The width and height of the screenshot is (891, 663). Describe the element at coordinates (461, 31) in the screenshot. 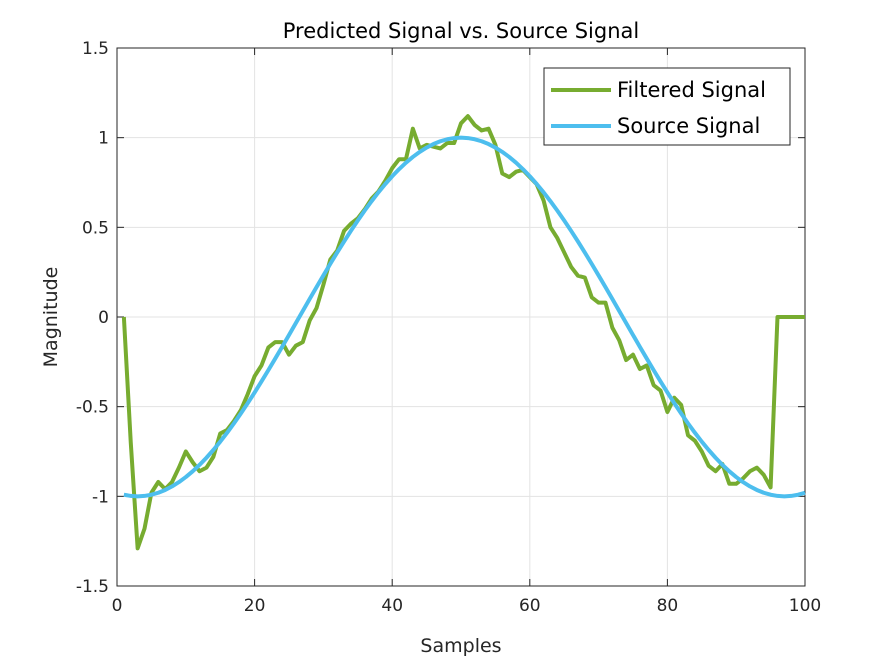

I see `chart-title: Predicted Signal vs. Source Signal` at that location.